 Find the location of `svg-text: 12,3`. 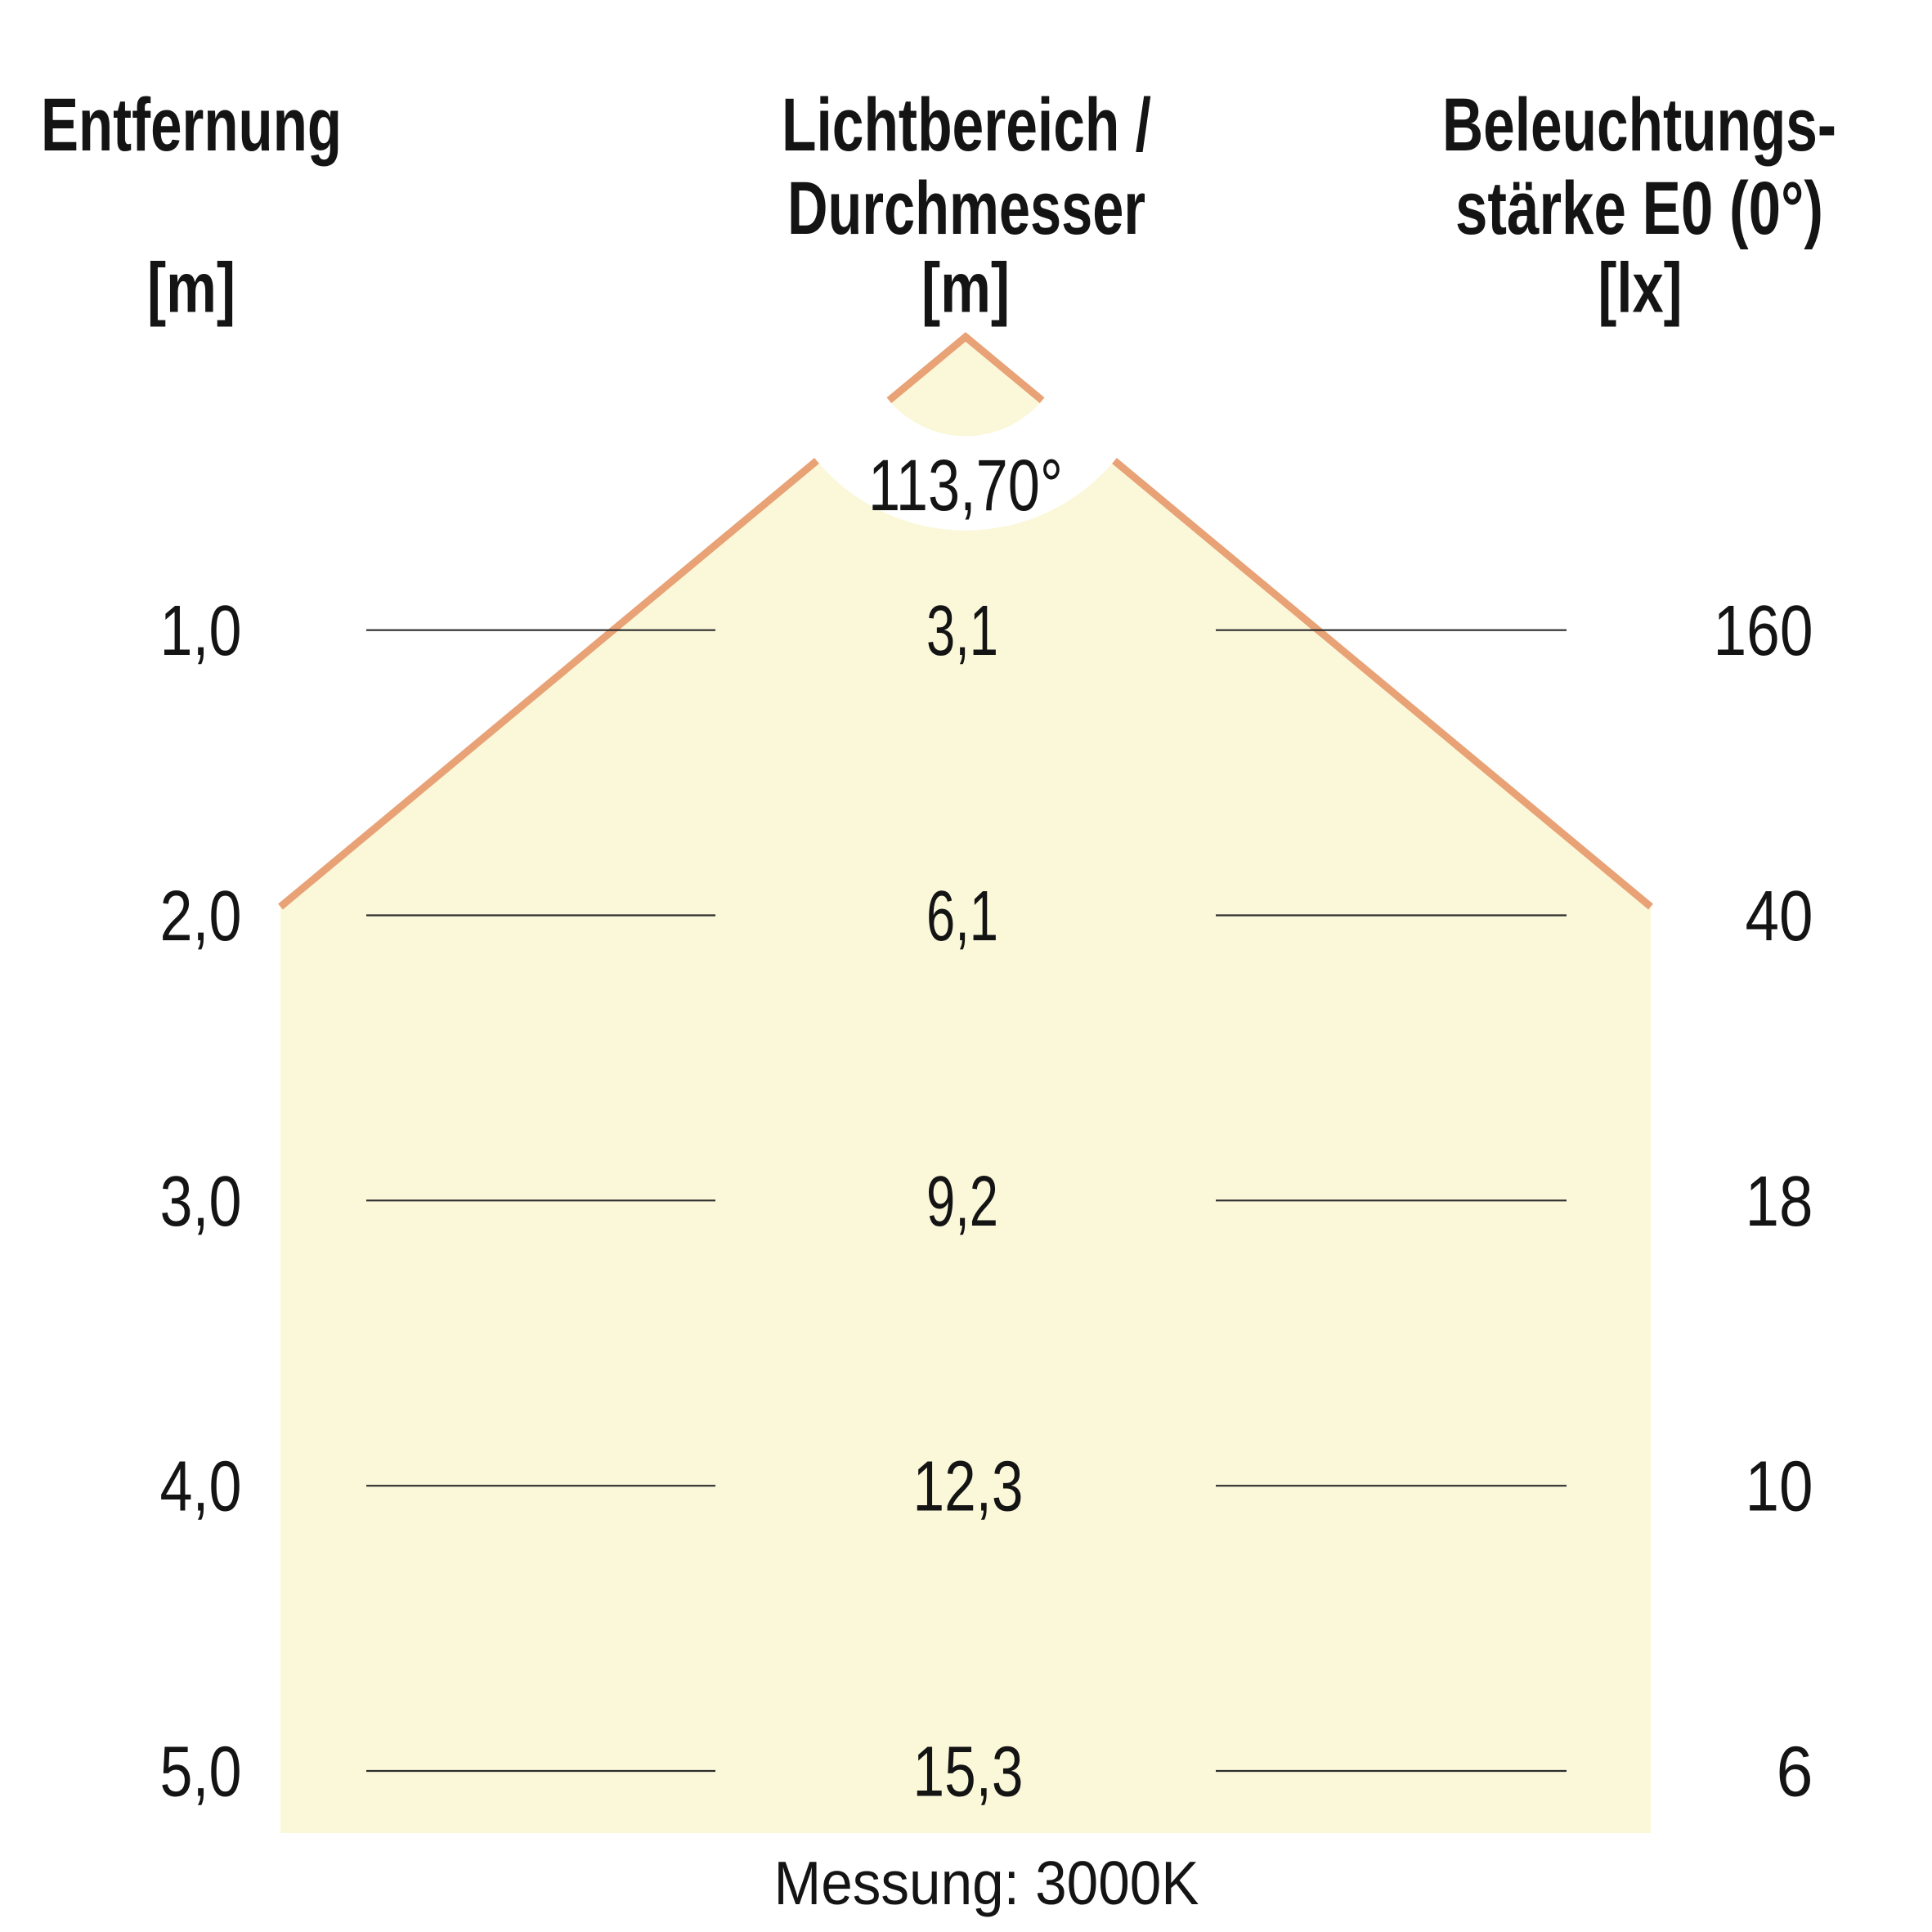

svg-text: 12,3 is located at coordinates (968, 1486).